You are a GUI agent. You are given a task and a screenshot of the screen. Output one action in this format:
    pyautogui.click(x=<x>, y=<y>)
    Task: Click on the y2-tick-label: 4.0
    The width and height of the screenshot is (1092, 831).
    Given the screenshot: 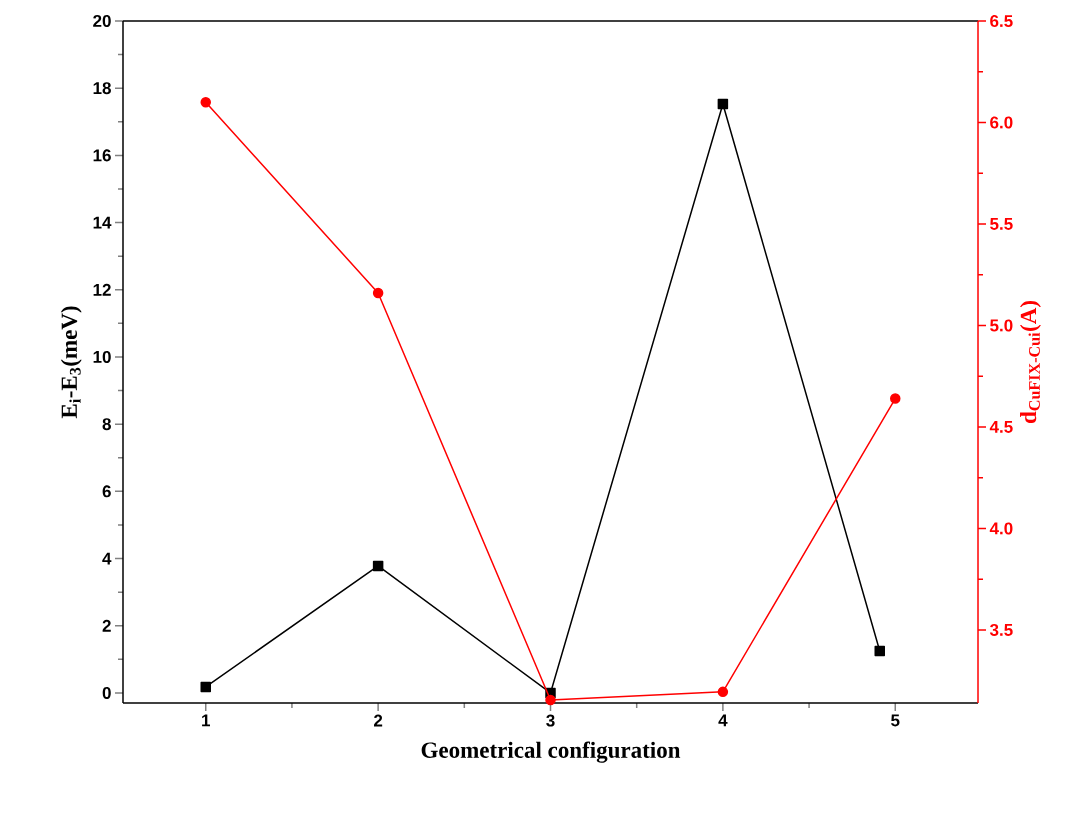 What is the action you would take?
    pyautogui.click(x=1001, y=528)
    